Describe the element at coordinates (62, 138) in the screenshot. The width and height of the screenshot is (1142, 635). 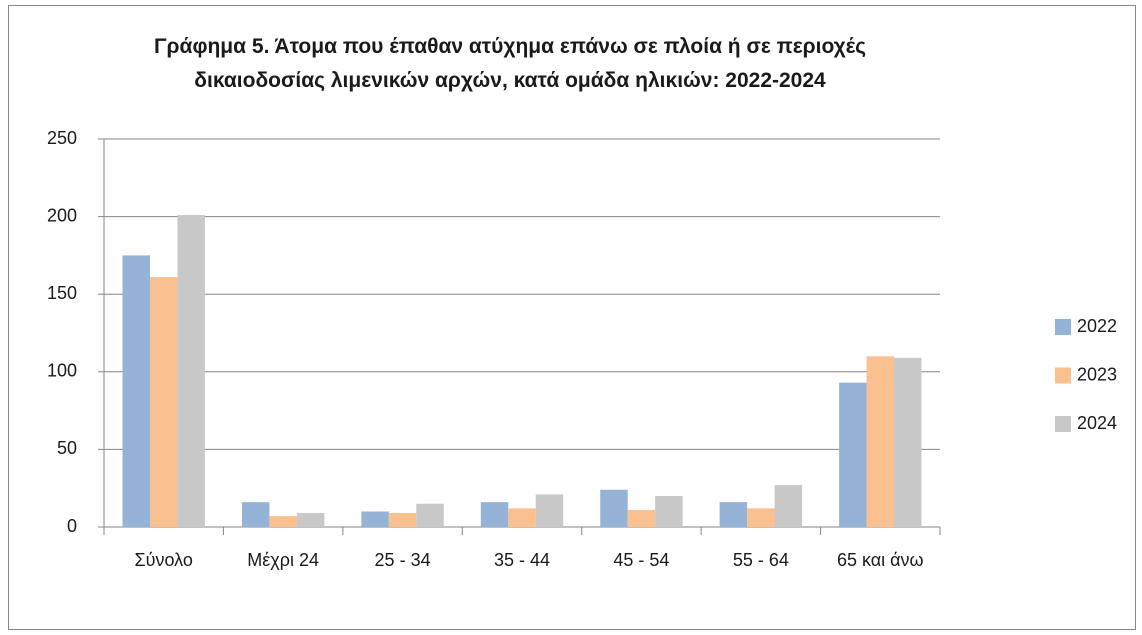
I see `y-tick-label: 250` at that location.